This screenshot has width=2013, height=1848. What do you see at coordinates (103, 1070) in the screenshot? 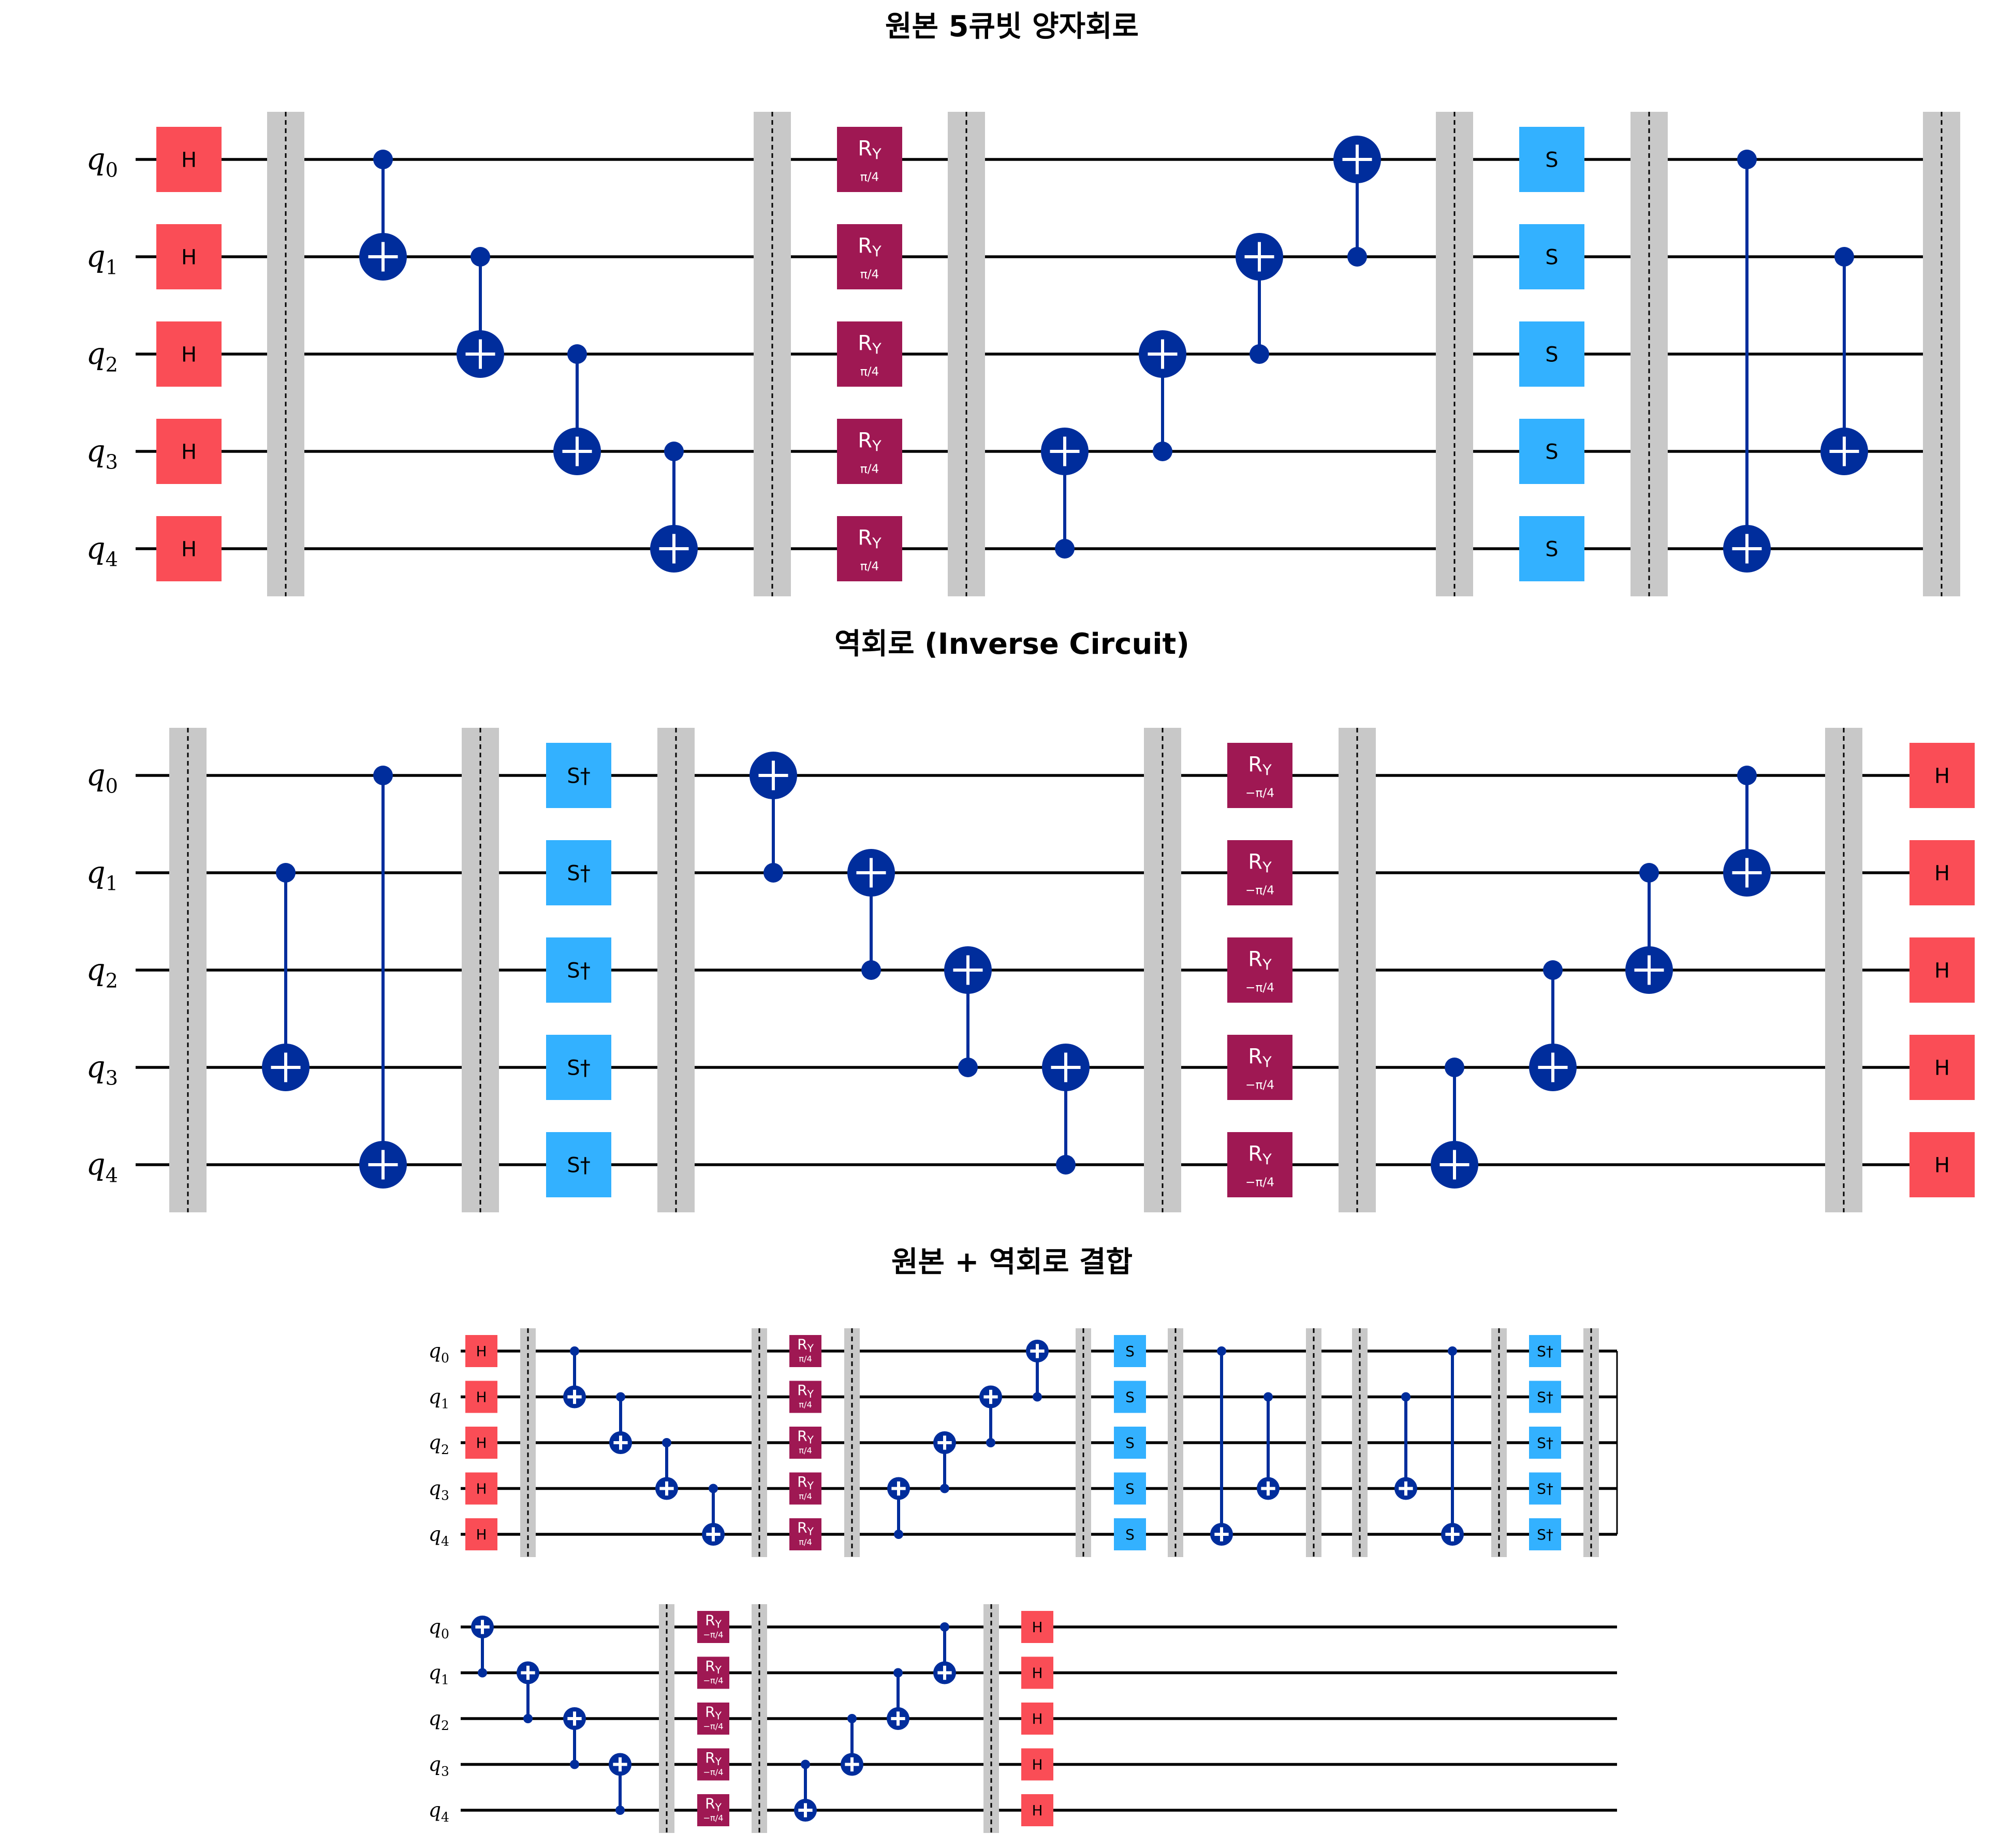
I see `qubit-label: q3` at bounding box center [103, 1070].